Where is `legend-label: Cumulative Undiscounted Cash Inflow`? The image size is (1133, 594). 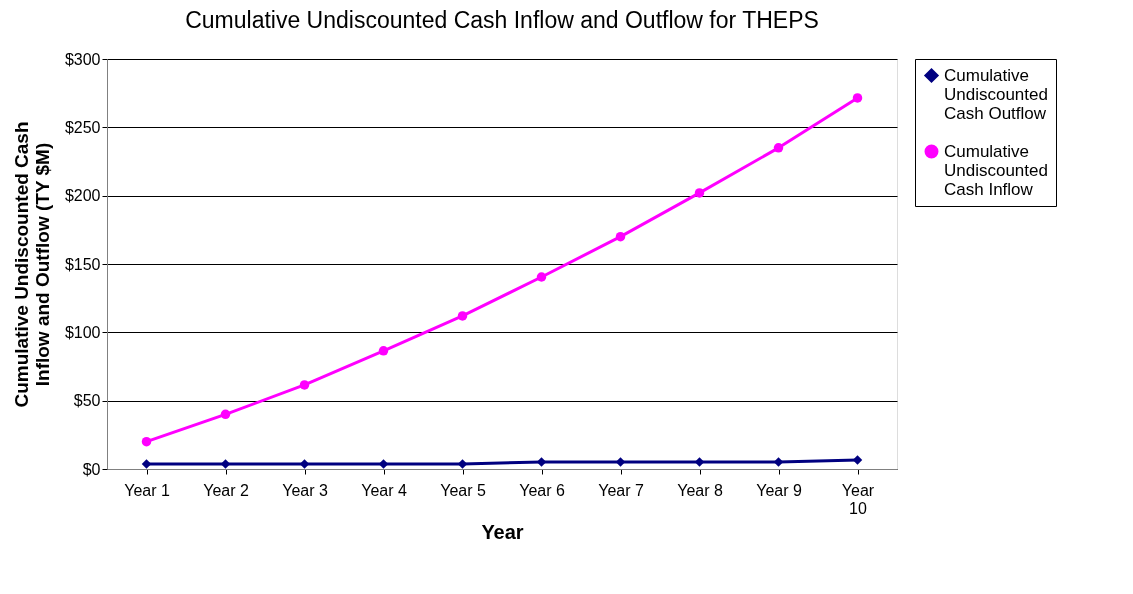
legend-label: Cumulative Undiscounted Cash Inflow is located at coordinates (996, 170).